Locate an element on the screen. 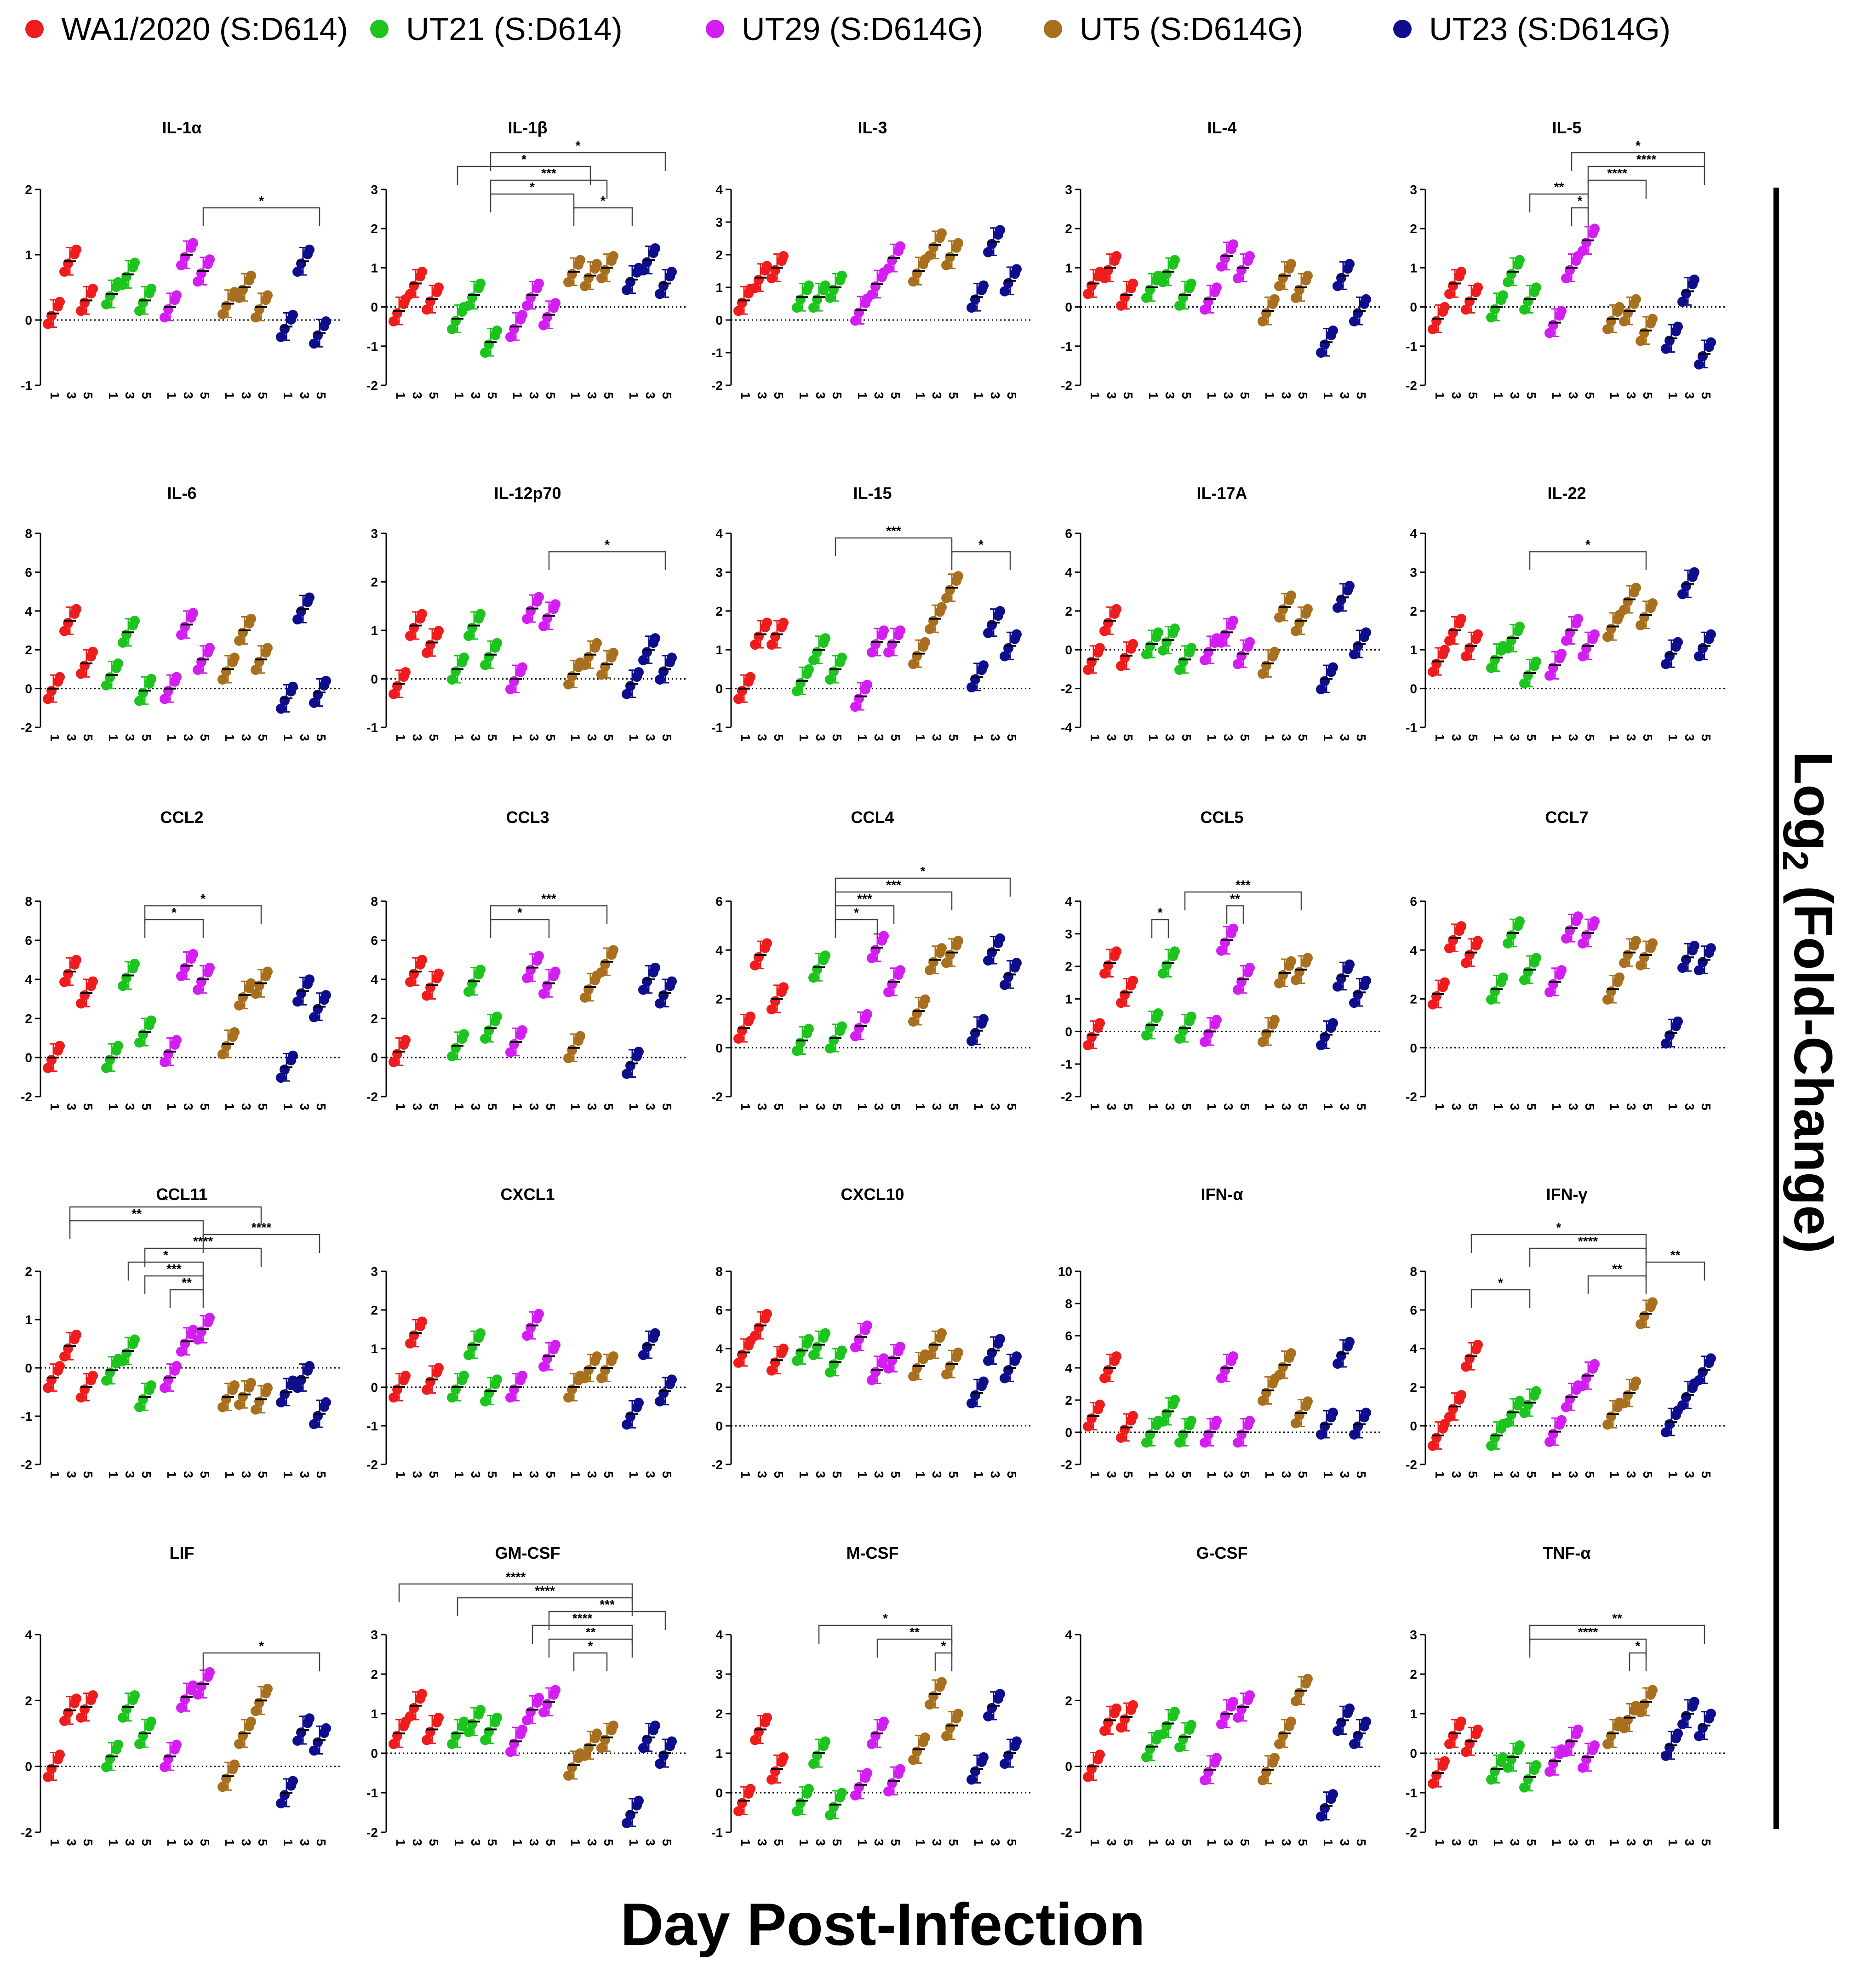  legend-label: WA1/2020 (S:D614) is located at coordinates (204, 29).